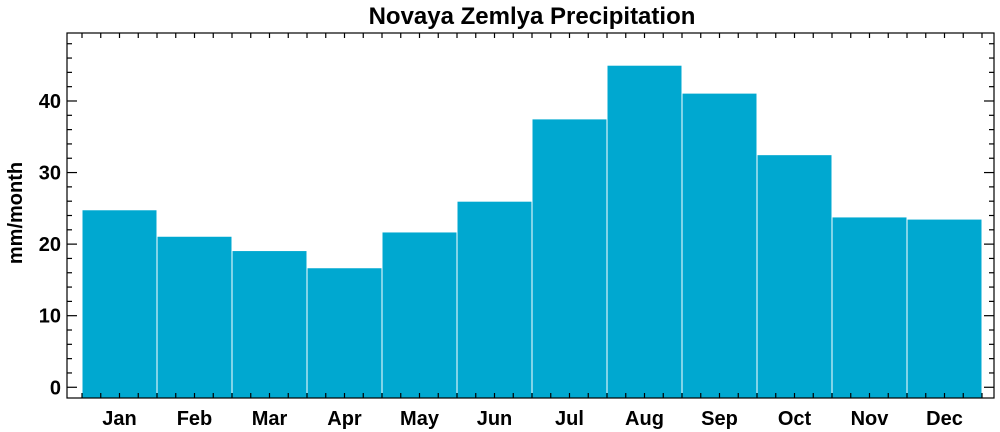 Image resolution: width=1000 pixels, height=432 pixels. What do you see at coordinates (869, 307) in the screenshot?
I see `bar-nov` at bounding box center [869, 307].